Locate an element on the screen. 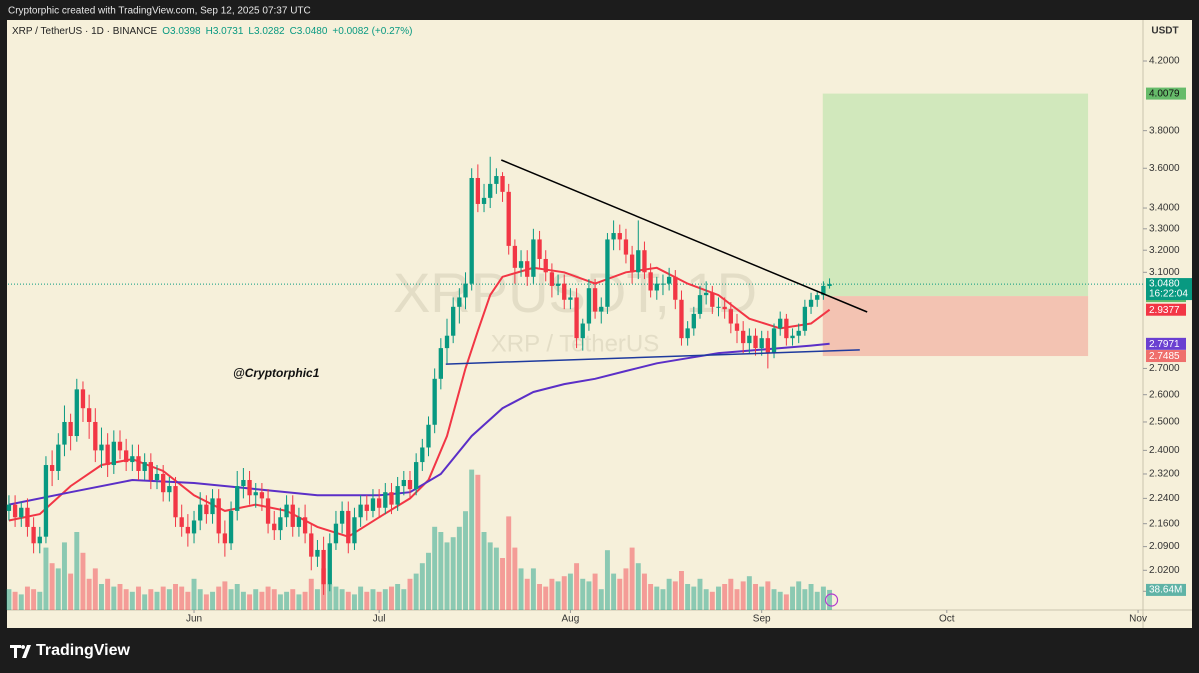  x-tick-label: Oct is located at coordinates (947, 619).